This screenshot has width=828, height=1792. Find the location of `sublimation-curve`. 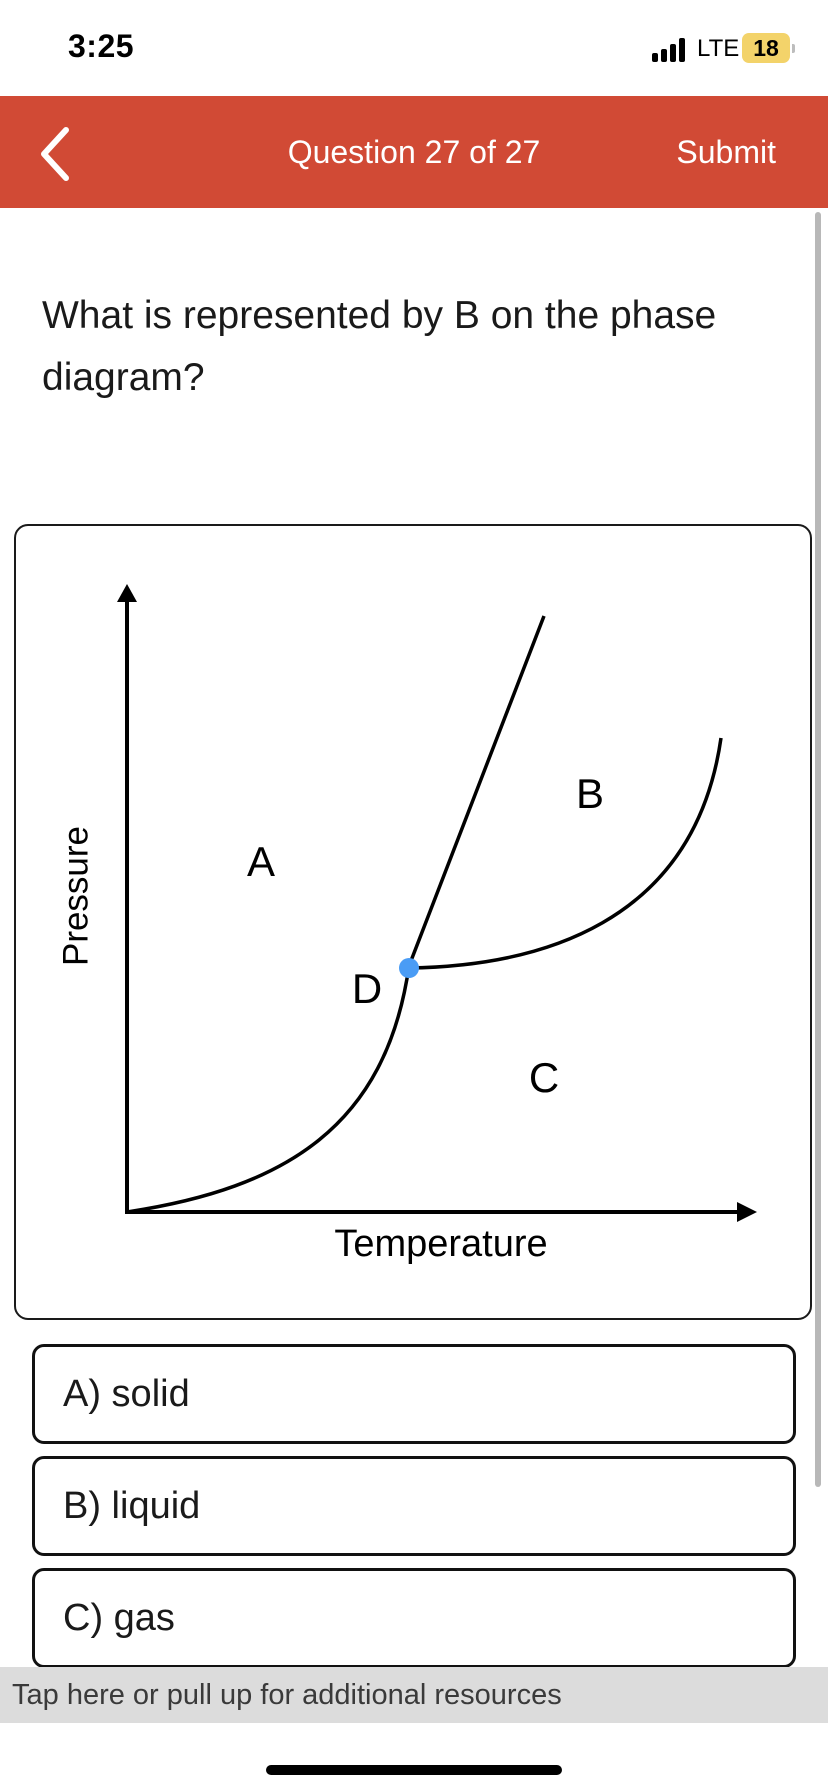

sublimation-curve is located at coordinates (268, 1089).